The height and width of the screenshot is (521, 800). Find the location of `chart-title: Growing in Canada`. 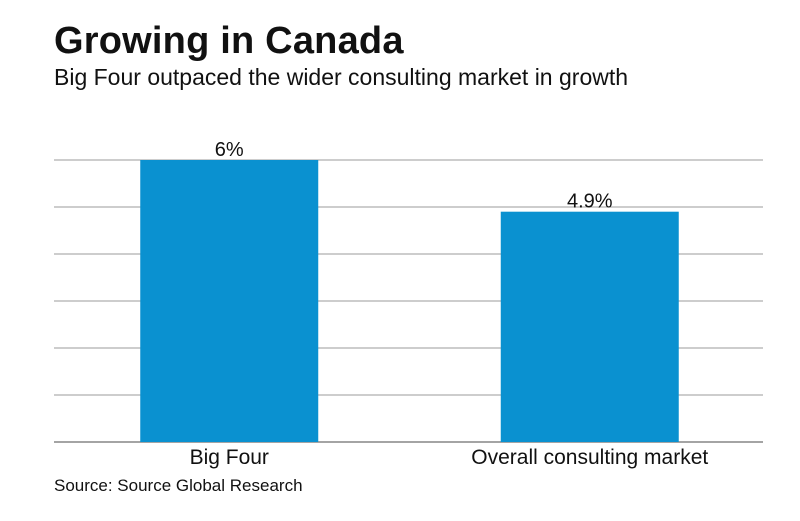

chart-title: Growing in Canada is located at coordinates (229, 41).